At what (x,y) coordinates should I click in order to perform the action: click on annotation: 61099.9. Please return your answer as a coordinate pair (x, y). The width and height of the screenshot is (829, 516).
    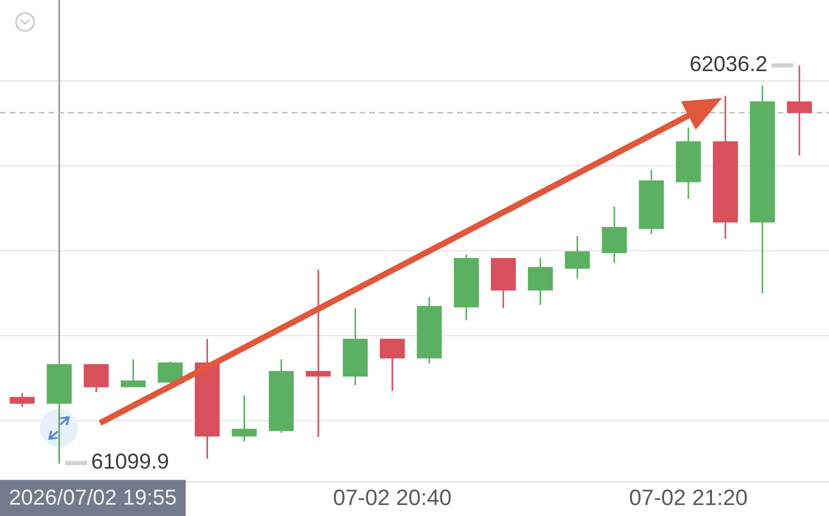
    Looking at the image, I should click on (130, 461).